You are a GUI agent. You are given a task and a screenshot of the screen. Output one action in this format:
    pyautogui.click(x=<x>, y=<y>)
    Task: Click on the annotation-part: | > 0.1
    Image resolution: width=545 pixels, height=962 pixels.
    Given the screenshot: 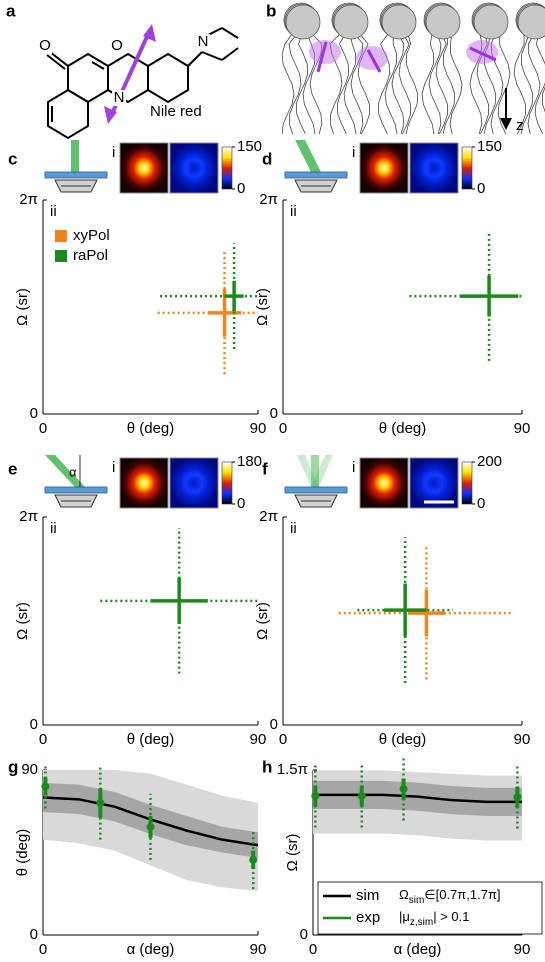 What is the action you would take?
    pyautogui.click(x=451, y=916)
    